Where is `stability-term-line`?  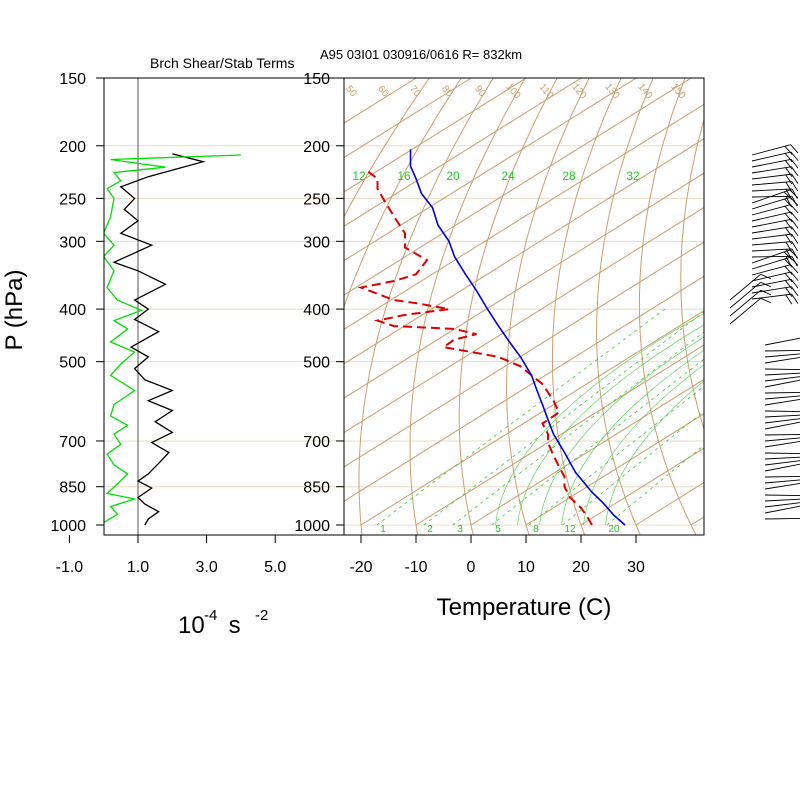
stability-term-line is located at coordinates (172, 339).